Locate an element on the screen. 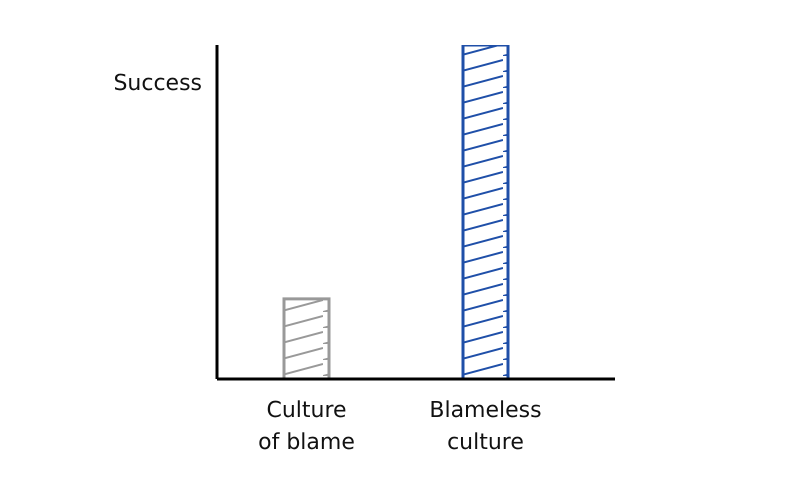 The image size is (800, 500). x-tick-label: Blameless culture is located at coordinates (485, 426).